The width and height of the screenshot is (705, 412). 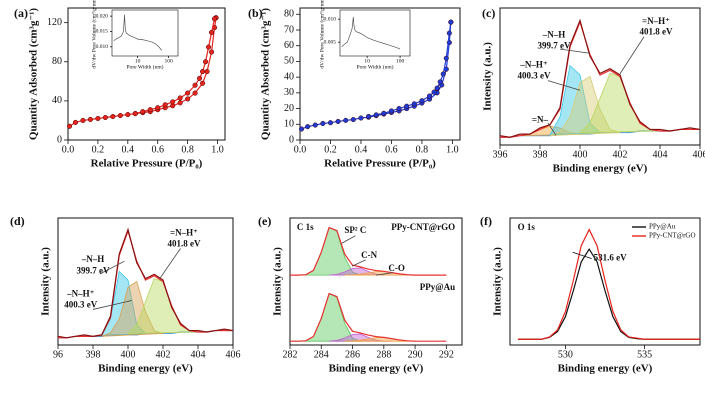 What do you see at coordinates (289, 61) in the screenshot?
I see `y-tick-label: 50` at bounding box center [289, 61].